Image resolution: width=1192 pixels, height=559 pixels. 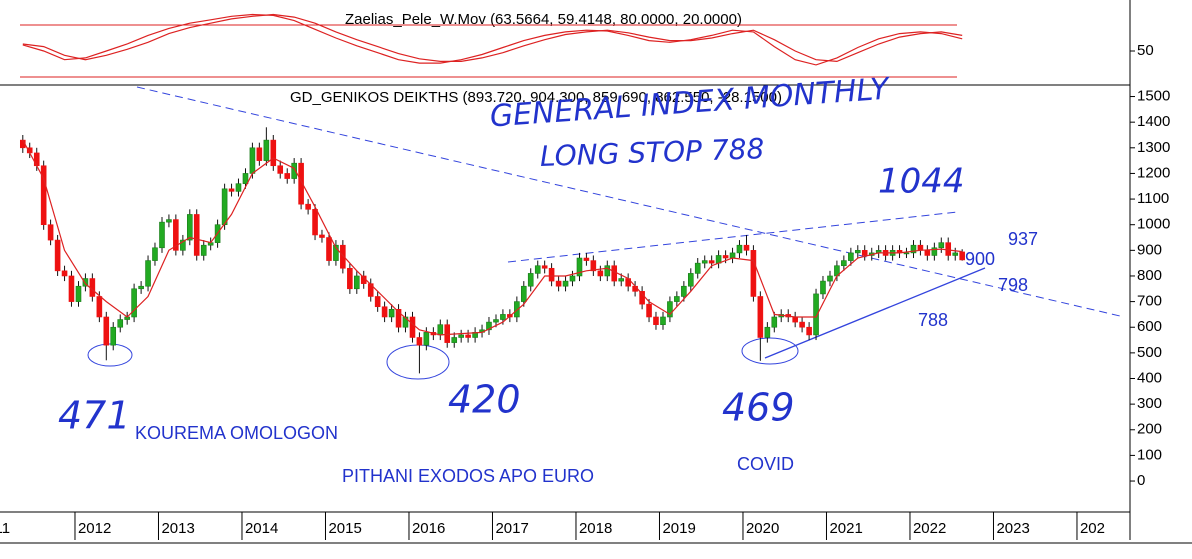 What do you see at coordinates (1153, 198) in the screenshot?
I see `y-tick-label: 1100` at bounding box center [1153, 198].